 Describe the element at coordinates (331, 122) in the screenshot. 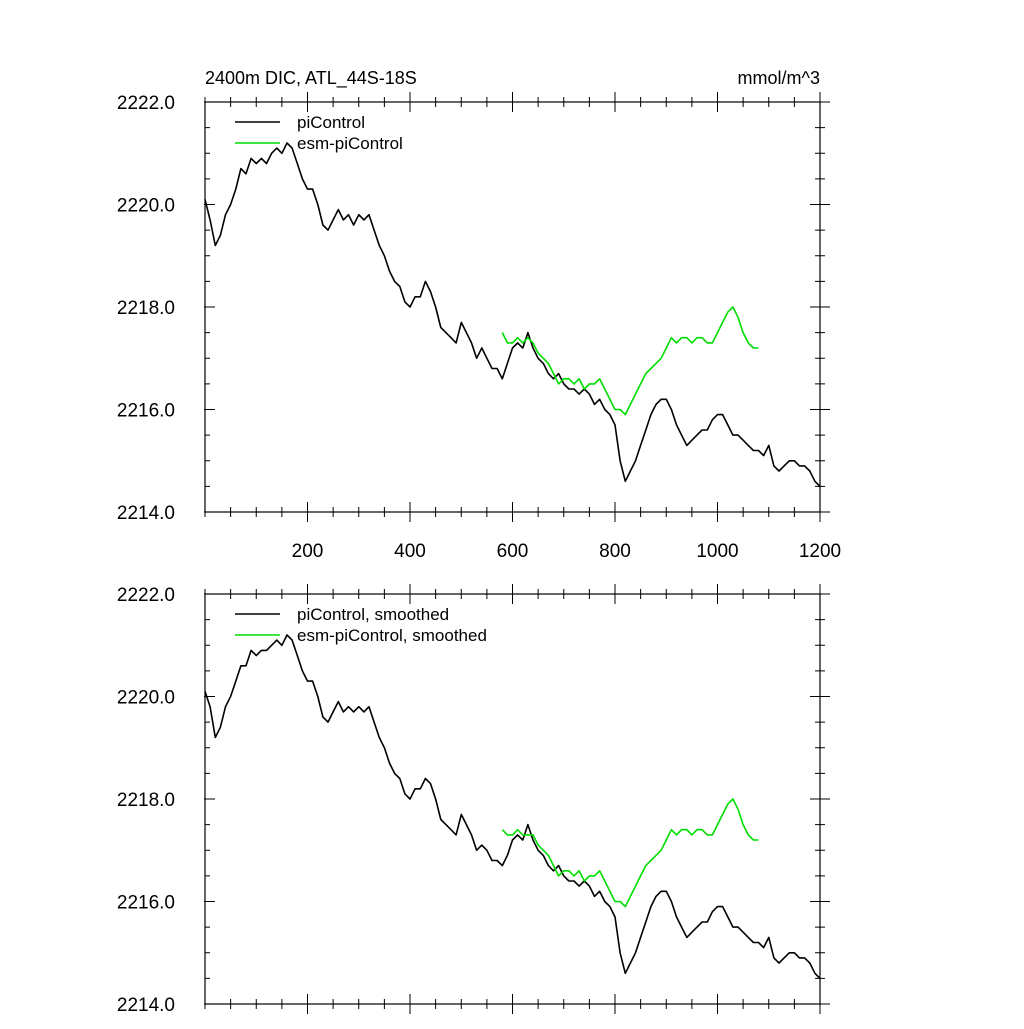

I see `legend-label: piControl` at that location.